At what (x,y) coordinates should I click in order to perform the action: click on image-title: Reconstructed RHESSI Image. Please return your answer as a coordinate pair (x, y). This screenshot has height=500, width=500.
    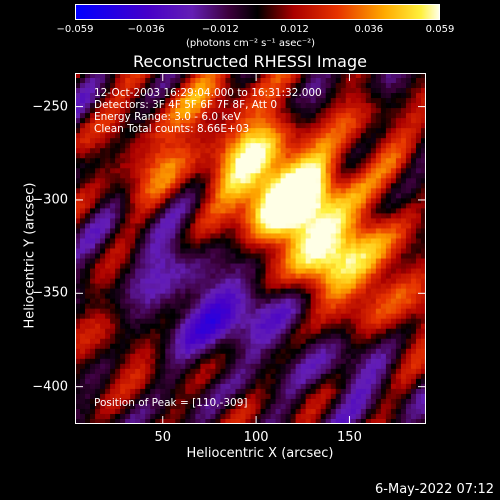
    Looking at the image, I should click on (250, 61).